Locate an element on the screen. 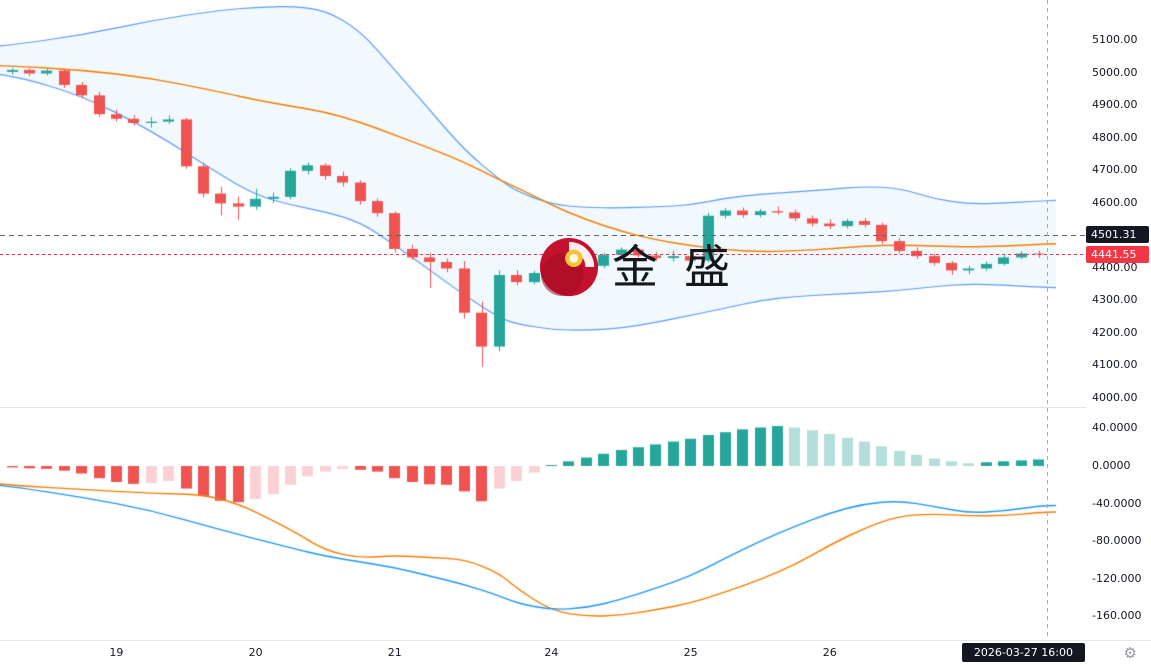 This screenshot has width=1151, height=665. brand-watermark: 金盛 is located at coordinates (647, 267).